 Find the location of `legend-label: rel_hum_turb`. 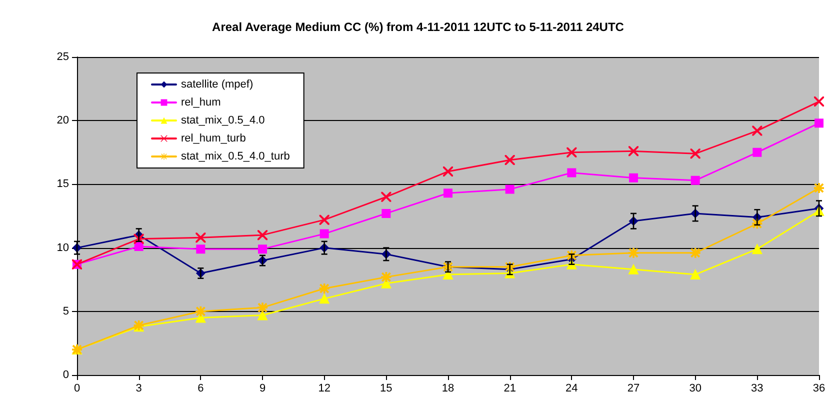

legend-label: rel_hum_turb is located at coordinates (213, 138).